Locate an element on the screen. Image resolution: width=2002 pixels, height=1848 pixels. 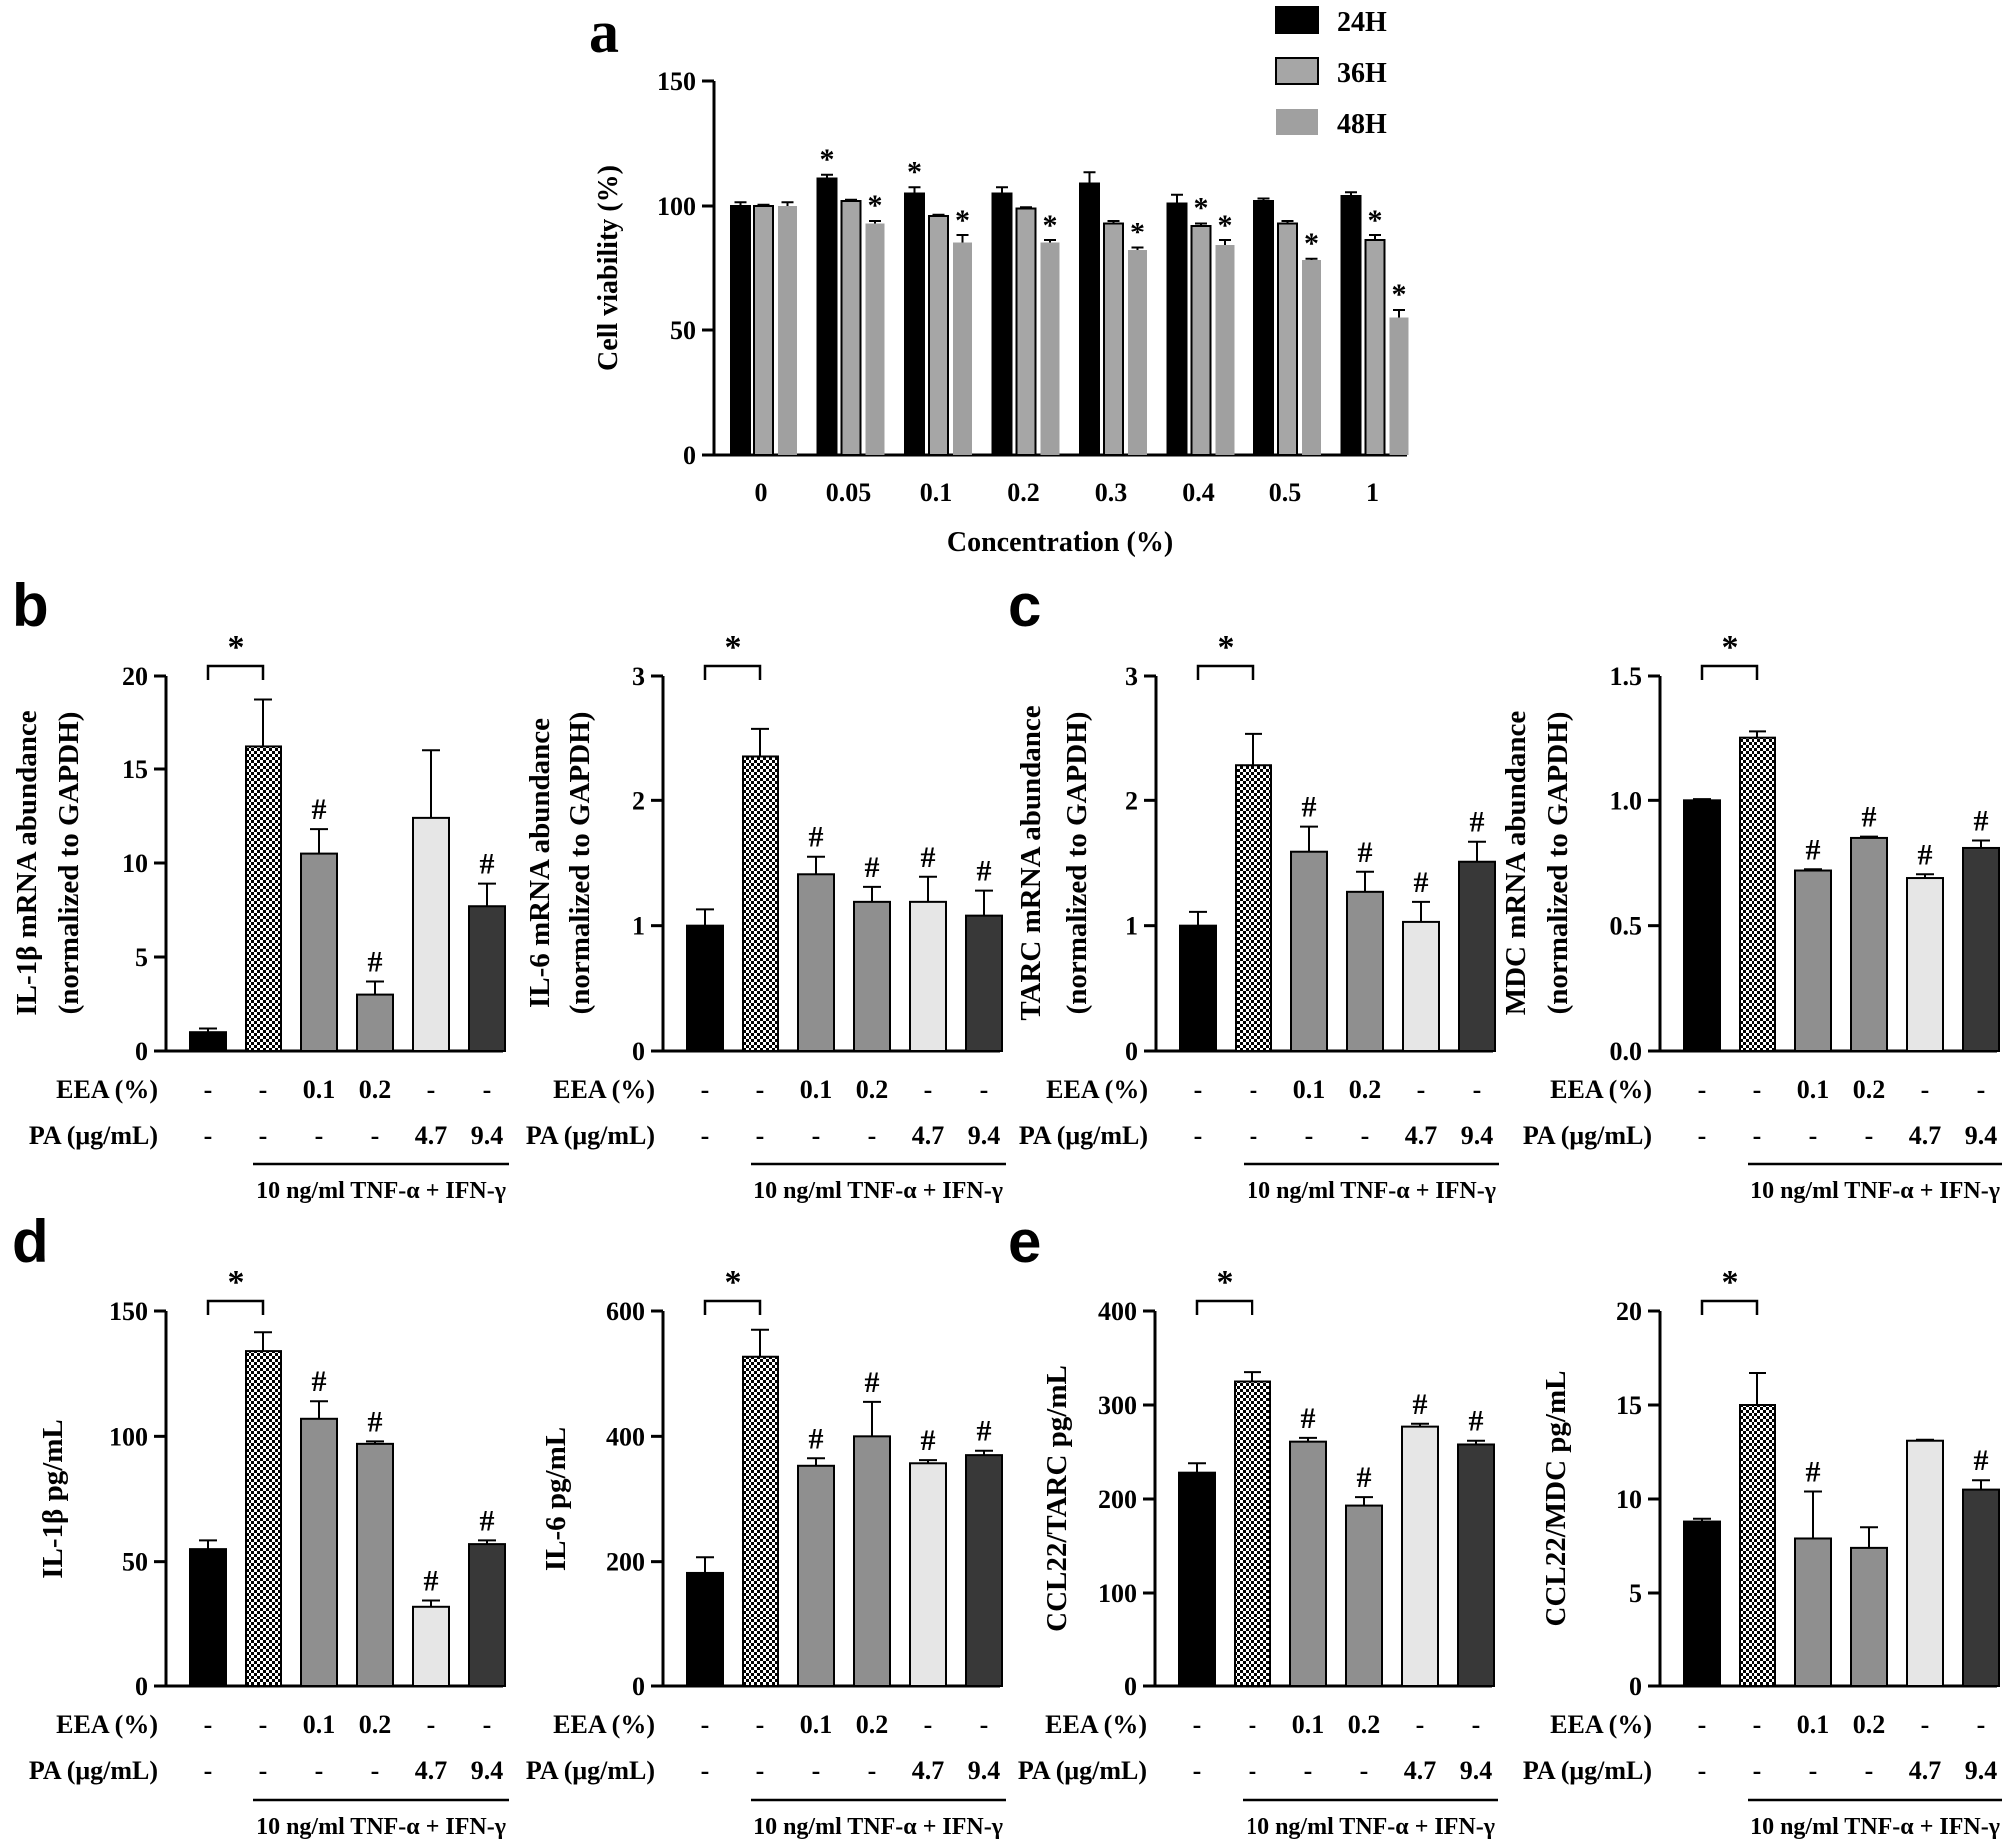
panel-label: c is located at coordinates (1024, 605).